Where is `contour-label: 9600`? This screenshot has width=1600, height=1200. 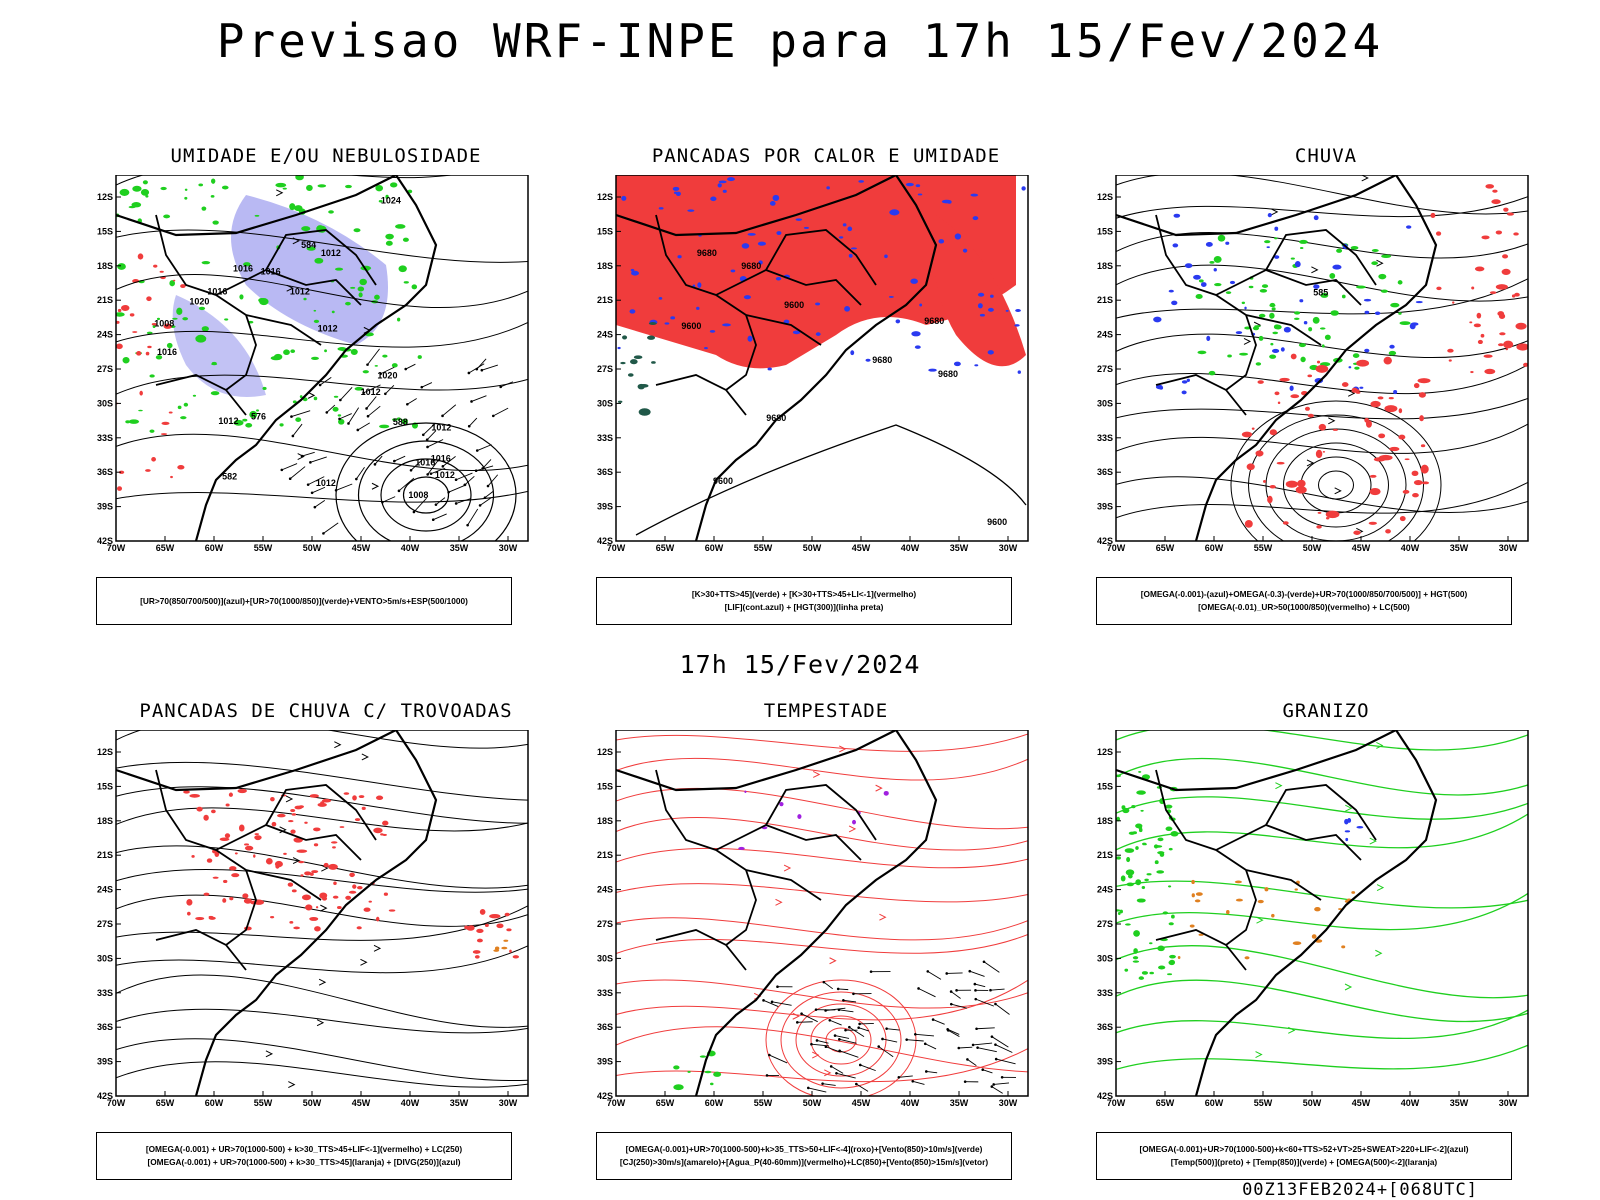
contour-label: 9600 is located at coordinates (691, 326).